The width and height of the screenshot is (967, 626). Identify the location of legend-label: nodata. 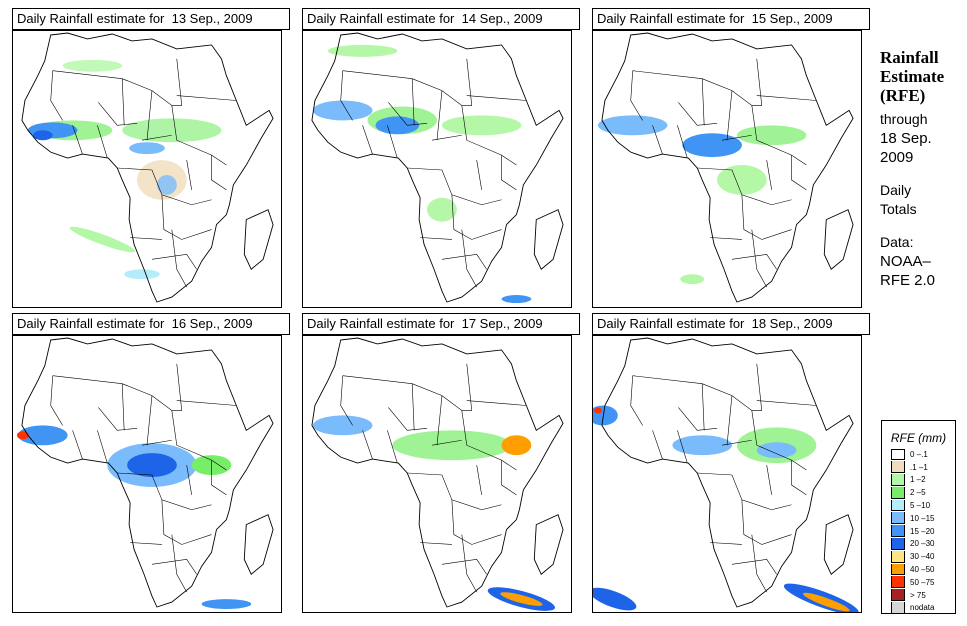
(922, 608).